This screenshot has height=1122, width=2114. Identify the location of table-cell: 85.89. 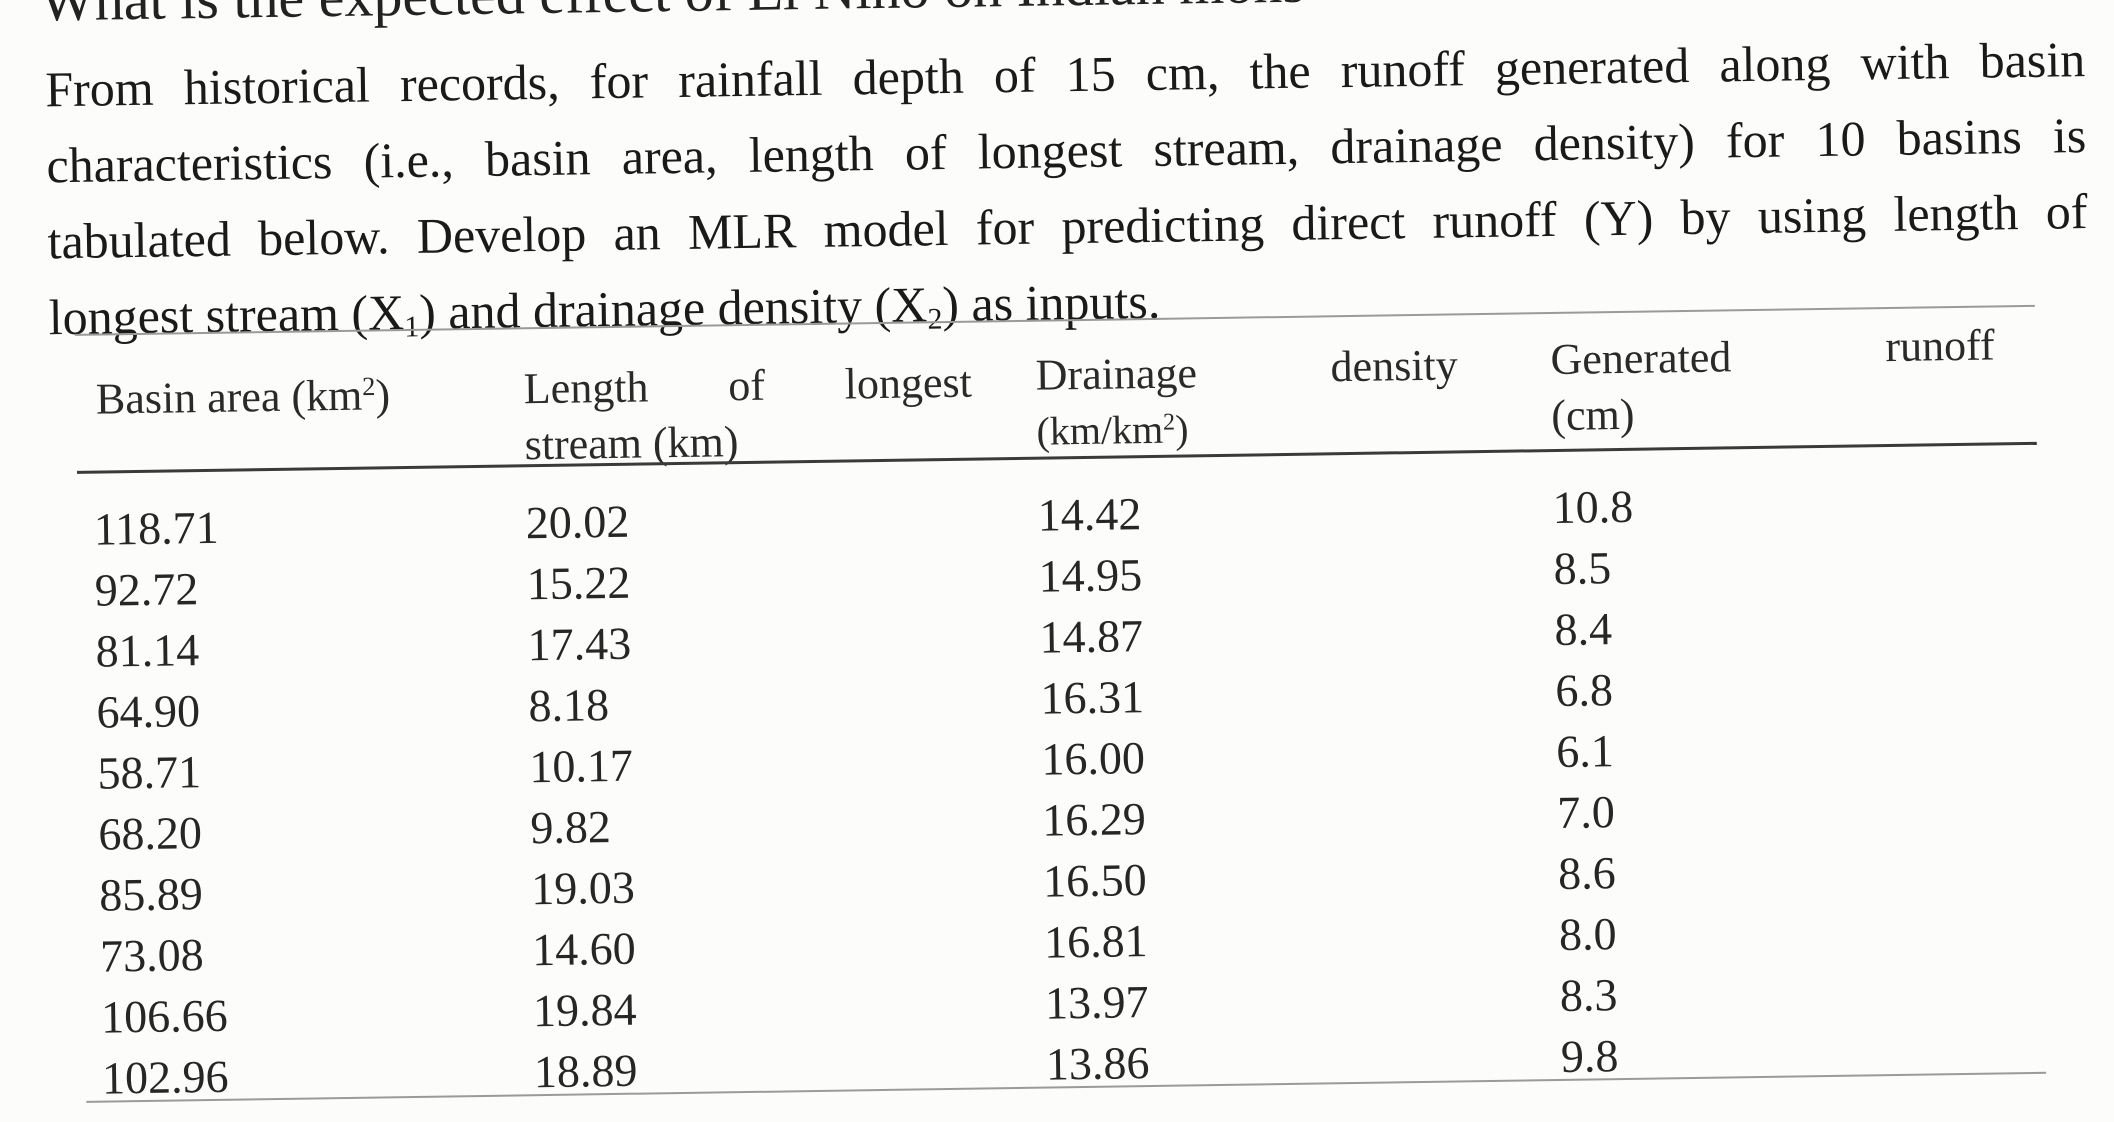
(151, 894).